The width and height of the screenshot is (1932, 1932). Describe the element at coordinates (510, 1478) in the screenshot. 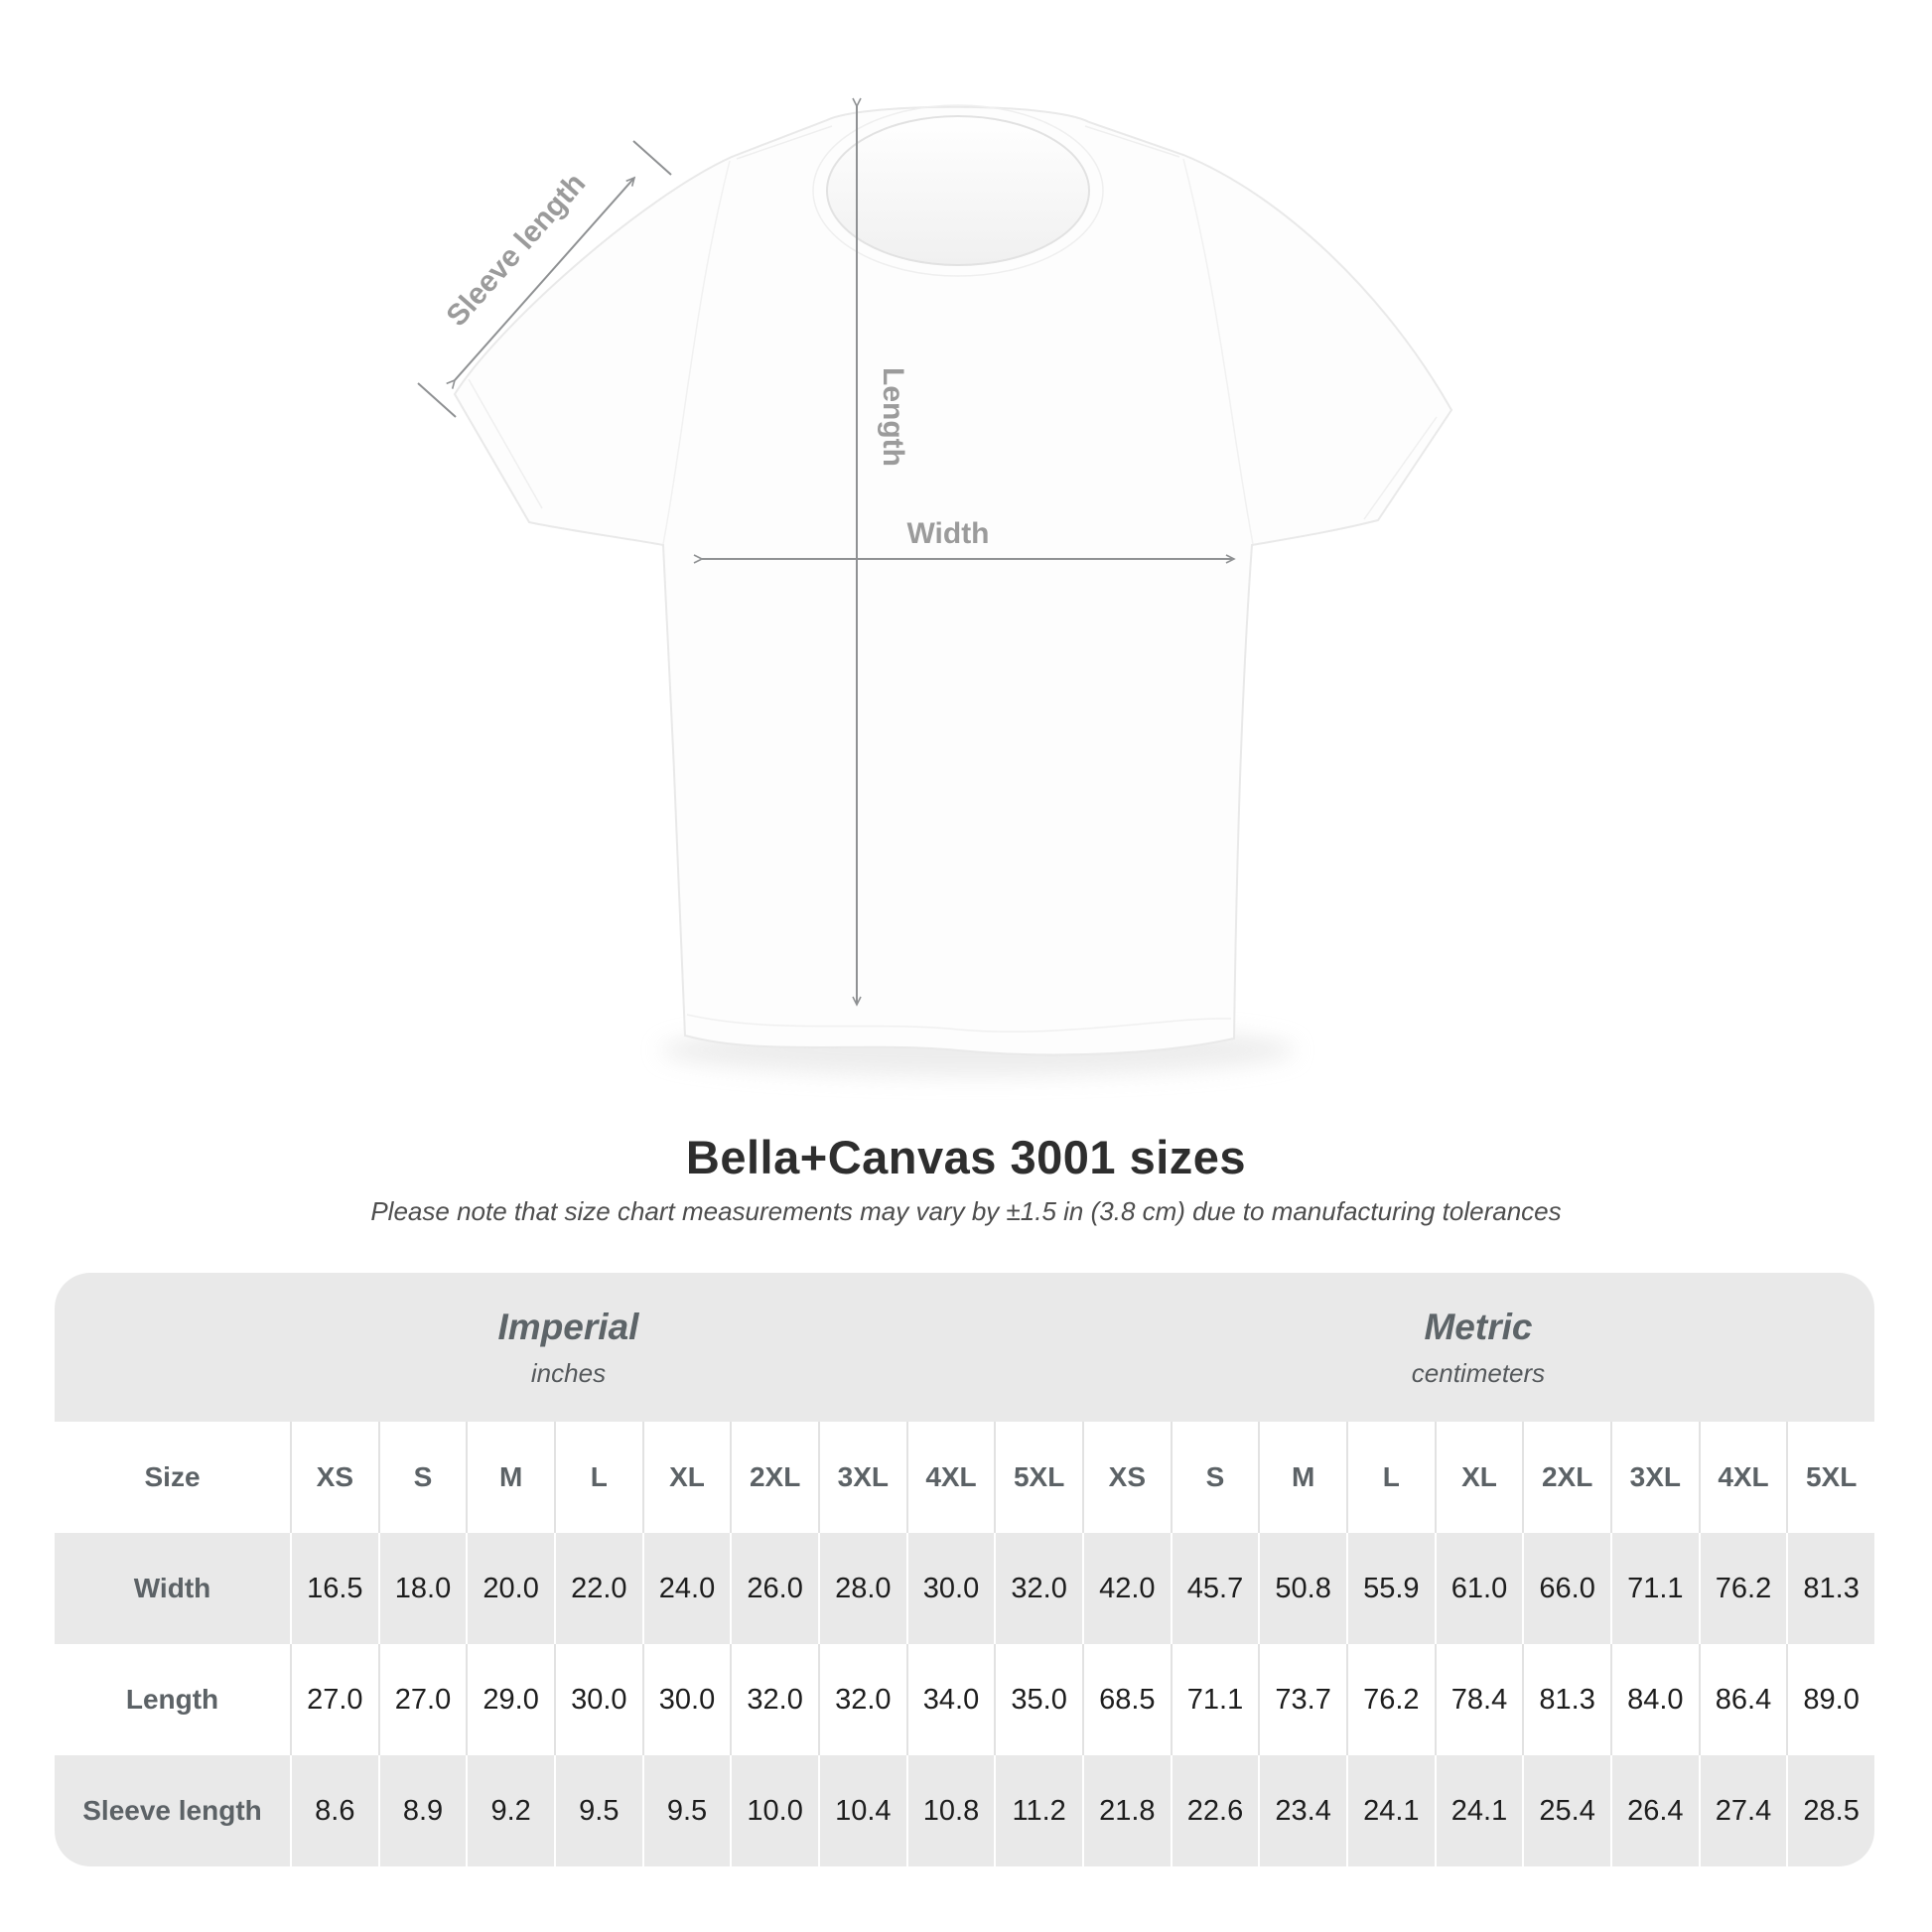

I see `size-header-imperial: M` at that location.